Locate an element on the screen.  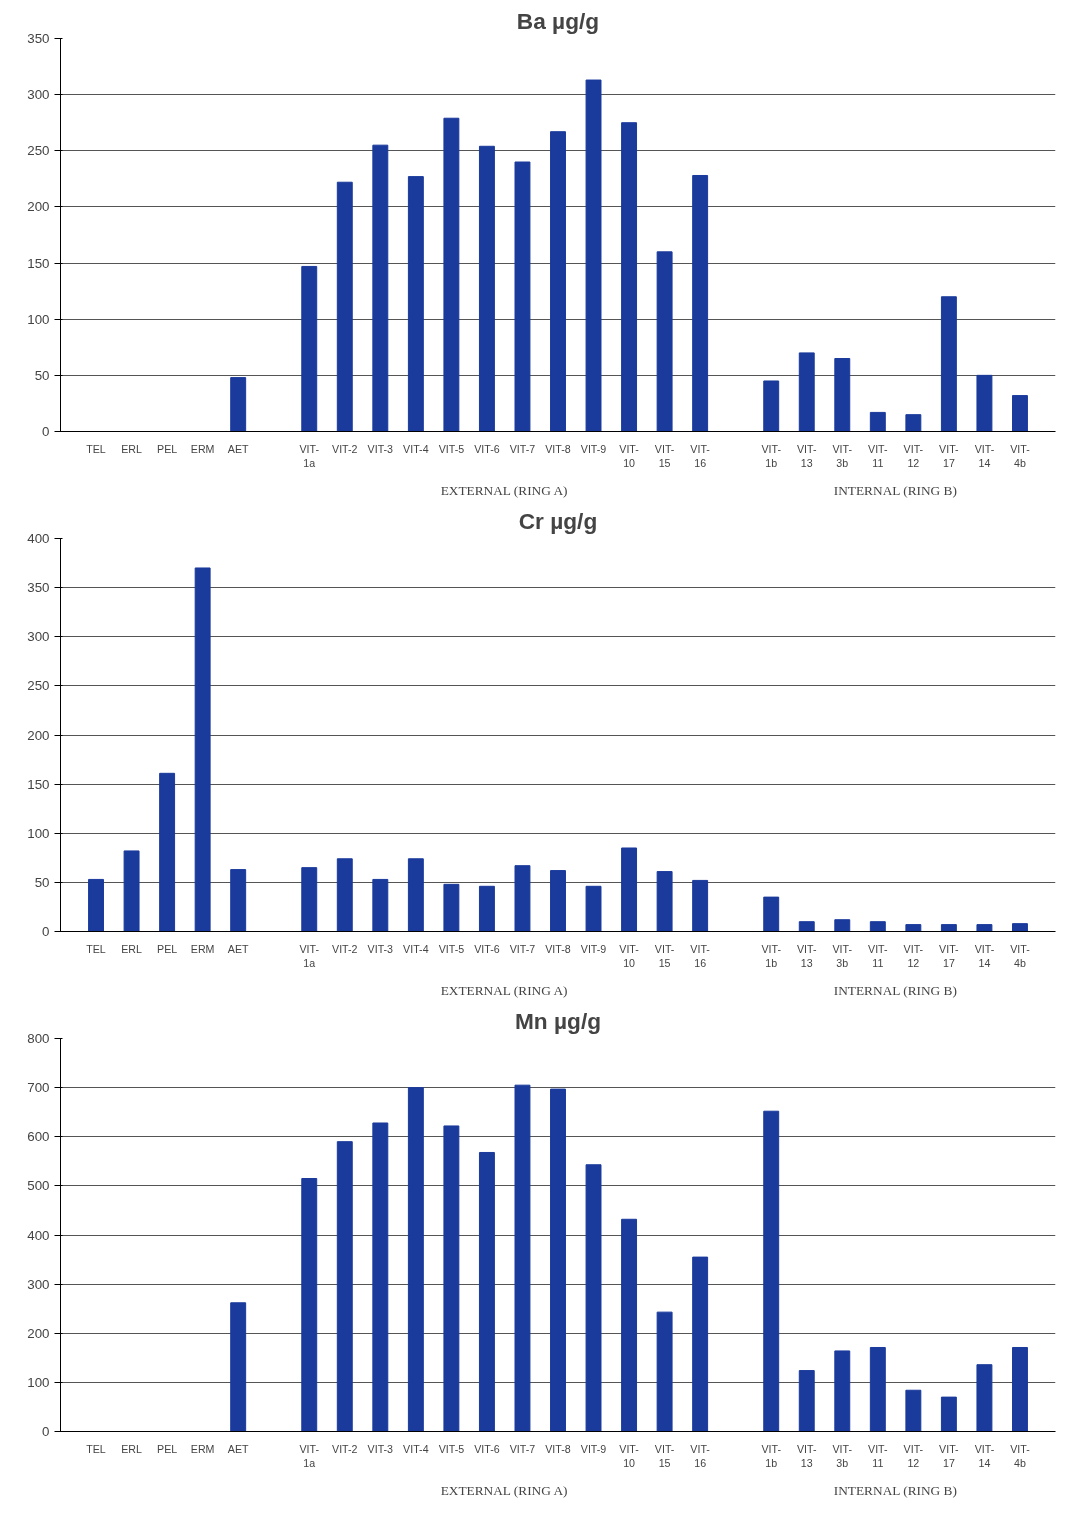
chart-title: Cr µg/g is located at coordinates (558, 520).